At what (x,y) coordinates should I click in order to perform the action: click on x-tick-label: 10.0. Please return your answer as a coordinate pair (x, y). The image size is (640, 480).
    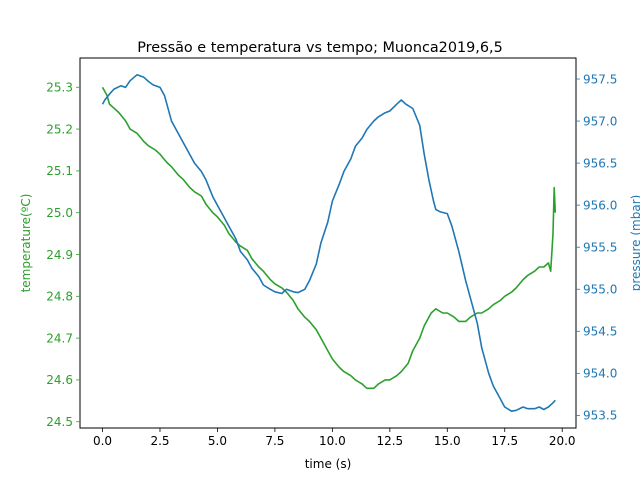
    Looking at the image, I should click on (332, 441).